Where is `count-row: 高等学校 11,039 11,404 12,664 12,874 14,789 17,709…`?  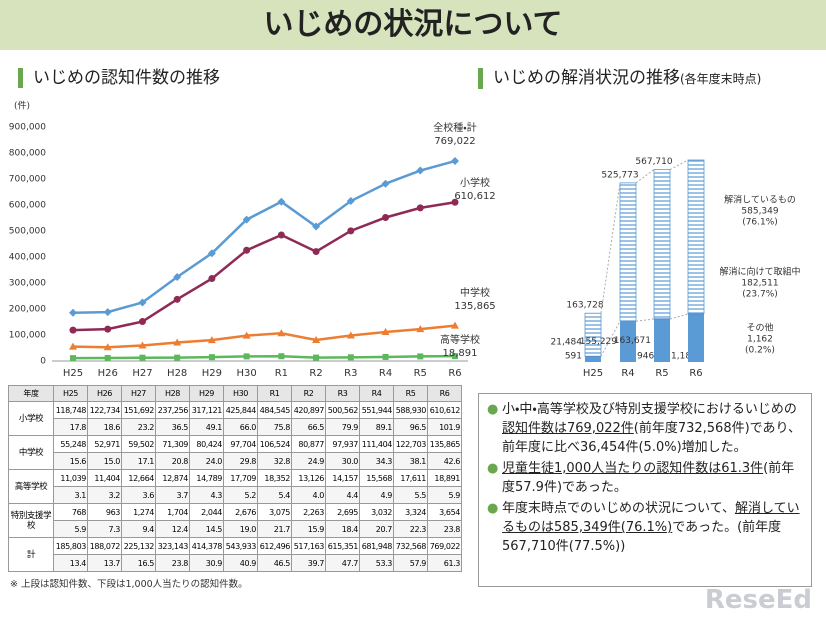 count-row: 高等学校 11,039 11,404 12,664 12,874 14,789 17,709… is located at coordinates (235, 486).